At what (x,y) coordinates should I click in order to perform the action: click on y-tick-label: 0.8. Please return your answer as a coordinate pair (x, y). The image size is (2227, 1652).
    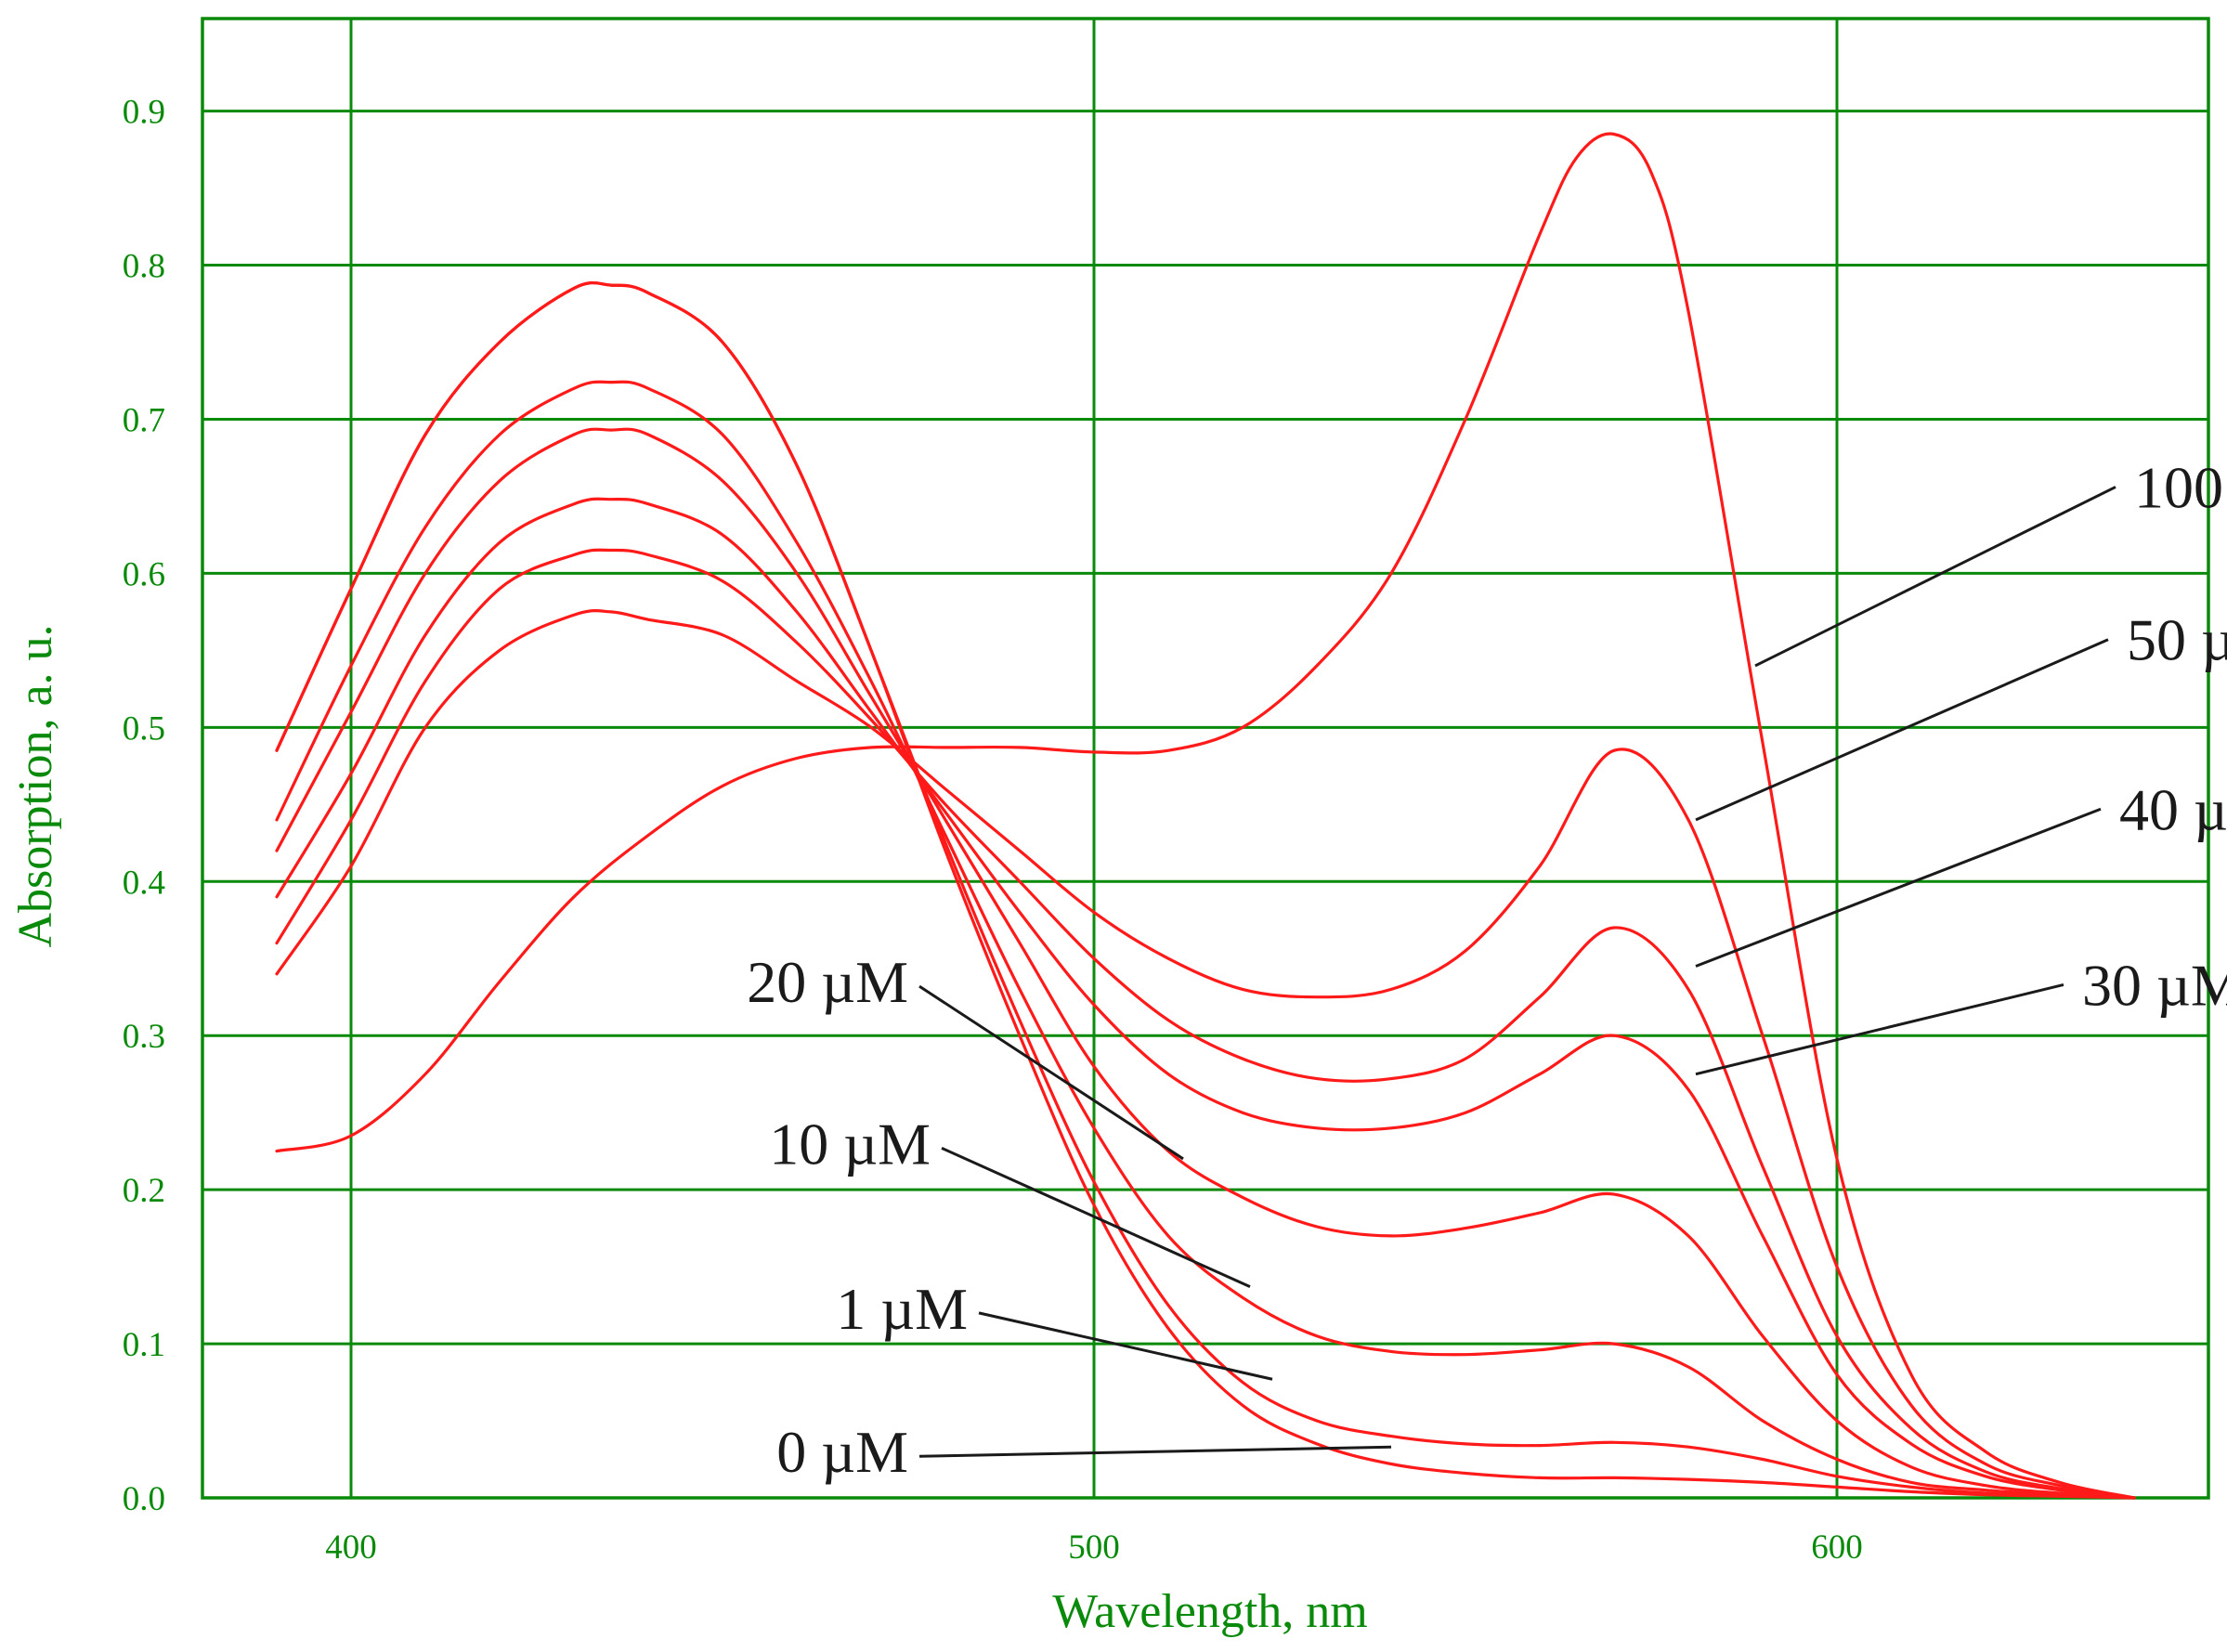
    Looking at the image, I should click on (144, 267).